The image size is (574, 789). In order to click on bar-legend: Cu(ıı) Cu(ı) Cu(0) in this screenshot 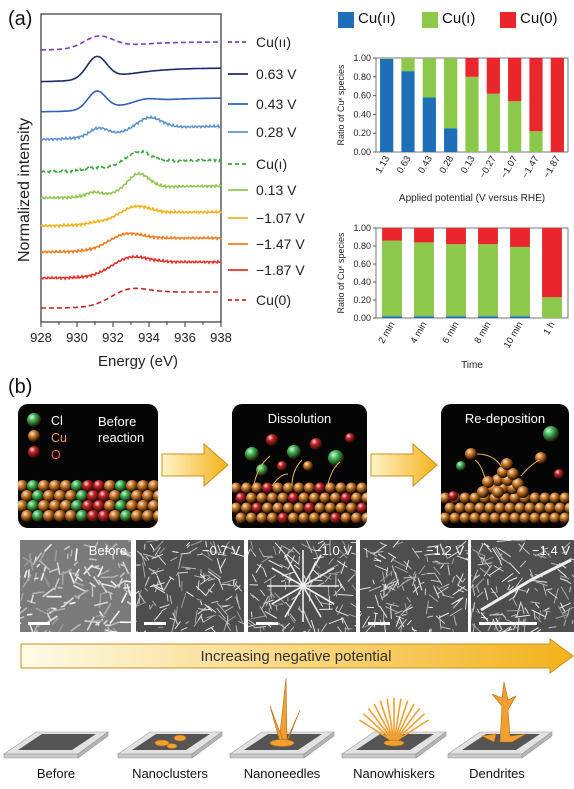, I will do `click(456, 20)`.